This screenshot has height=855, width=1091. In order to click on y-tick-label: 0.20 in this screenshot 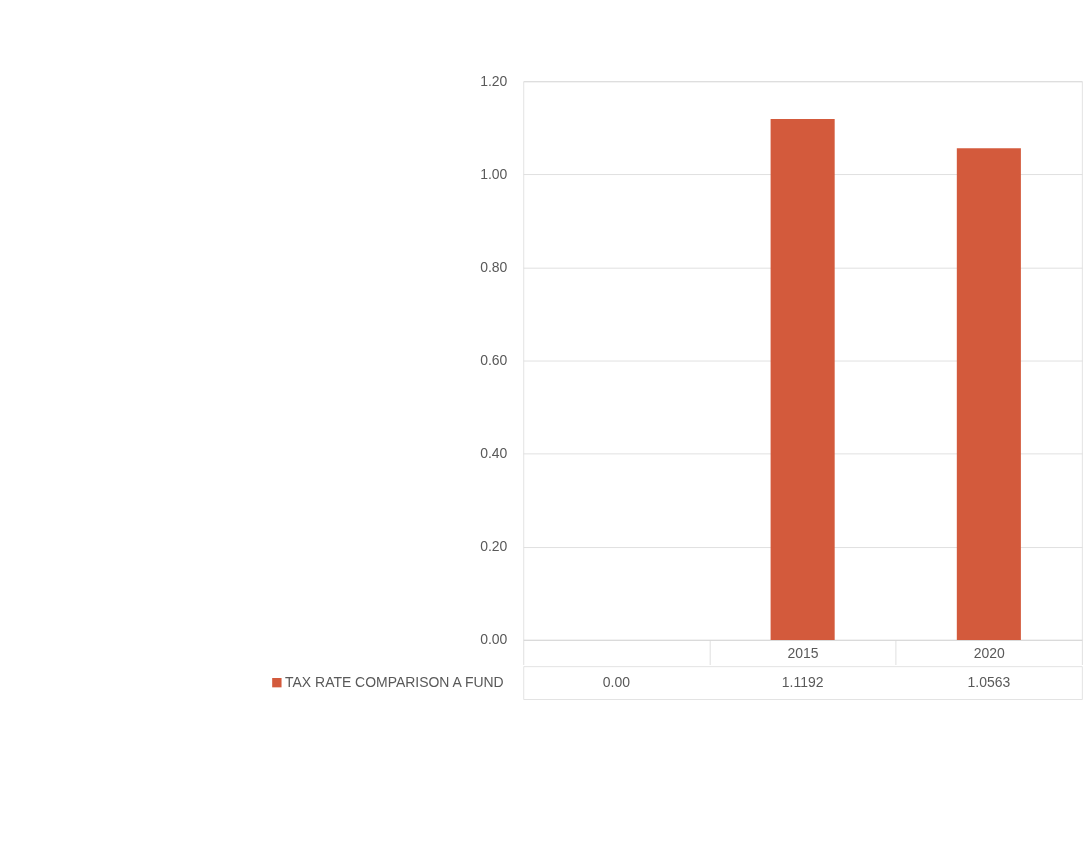, I will do `click(494, 546)`.